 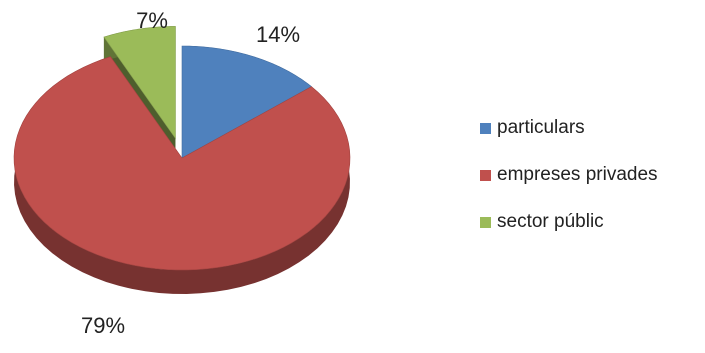 I want to click on legend-item-particulars: particulars, so click(x=569, y=128).